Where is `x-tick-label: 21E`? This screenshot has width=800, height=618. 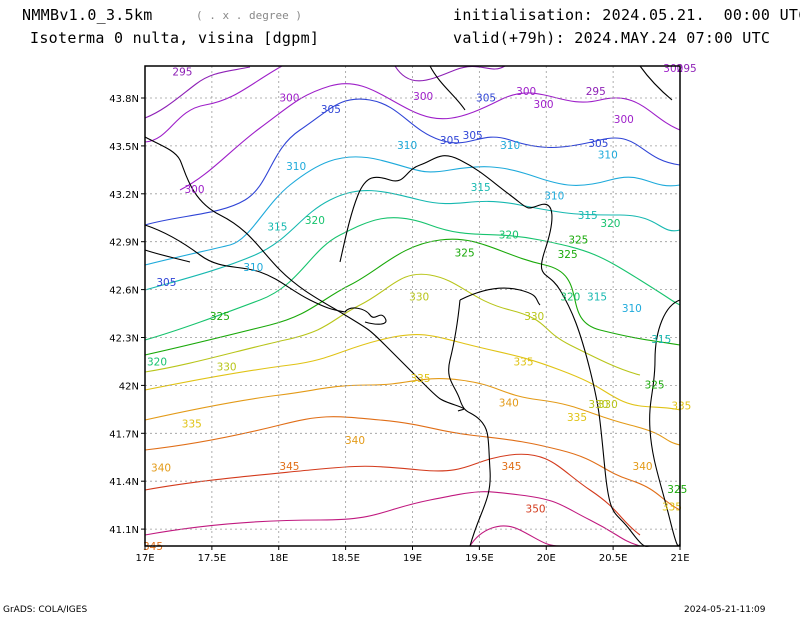
x-tick-label: 21E is located at coordinates (679, 558).